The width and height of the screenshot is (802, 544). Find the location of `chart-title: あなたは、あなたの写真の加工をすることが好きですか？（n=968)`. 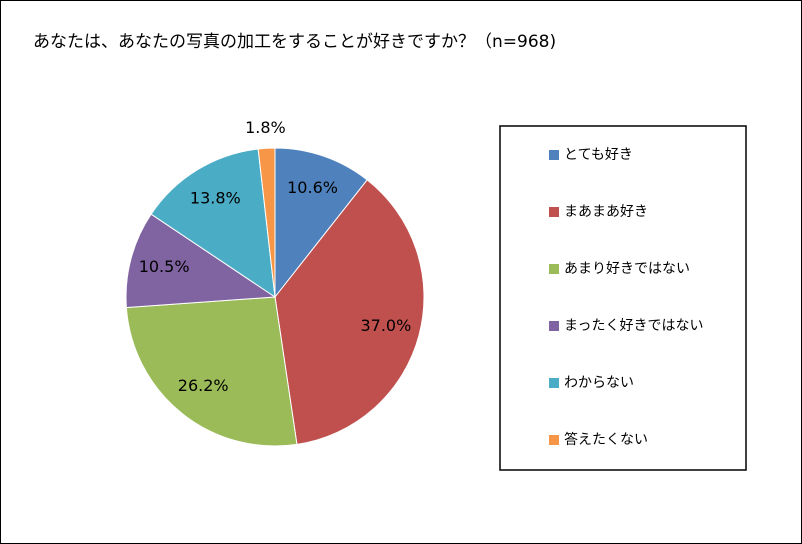

chart-title: あなたは、あなたの写真の加工をすることが好きですか？（n=968) is located at coordinates (294, 42).